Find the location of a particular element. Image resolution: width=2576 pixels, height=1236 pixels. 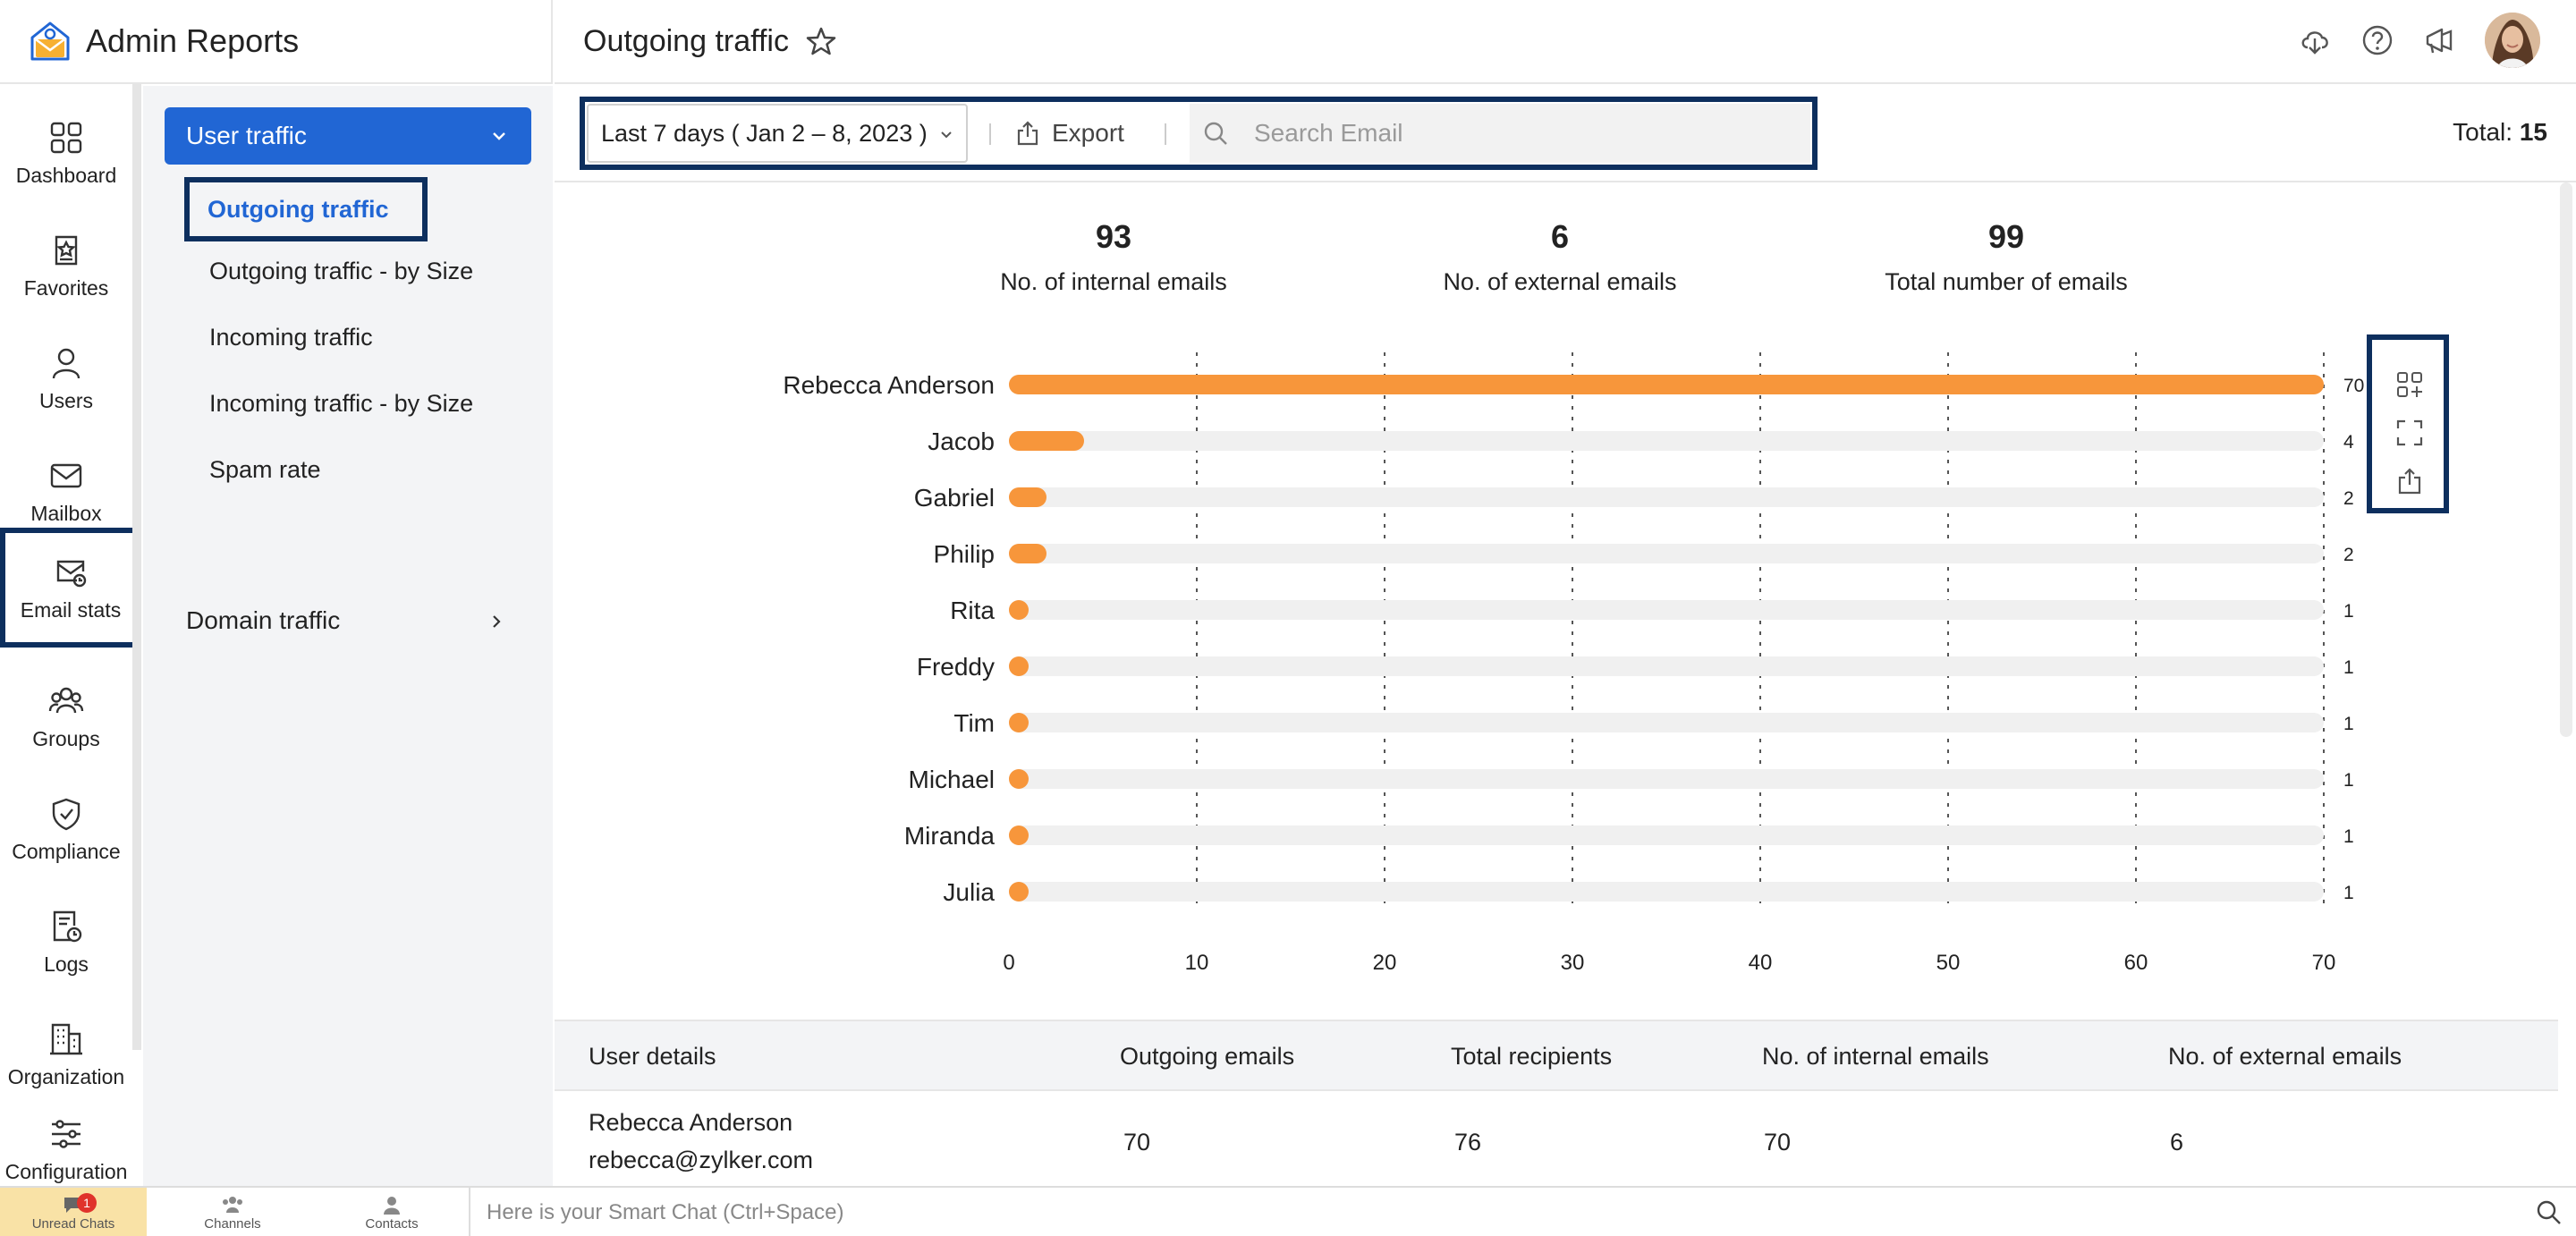

share-icon is located at coordinates (2409, 481).